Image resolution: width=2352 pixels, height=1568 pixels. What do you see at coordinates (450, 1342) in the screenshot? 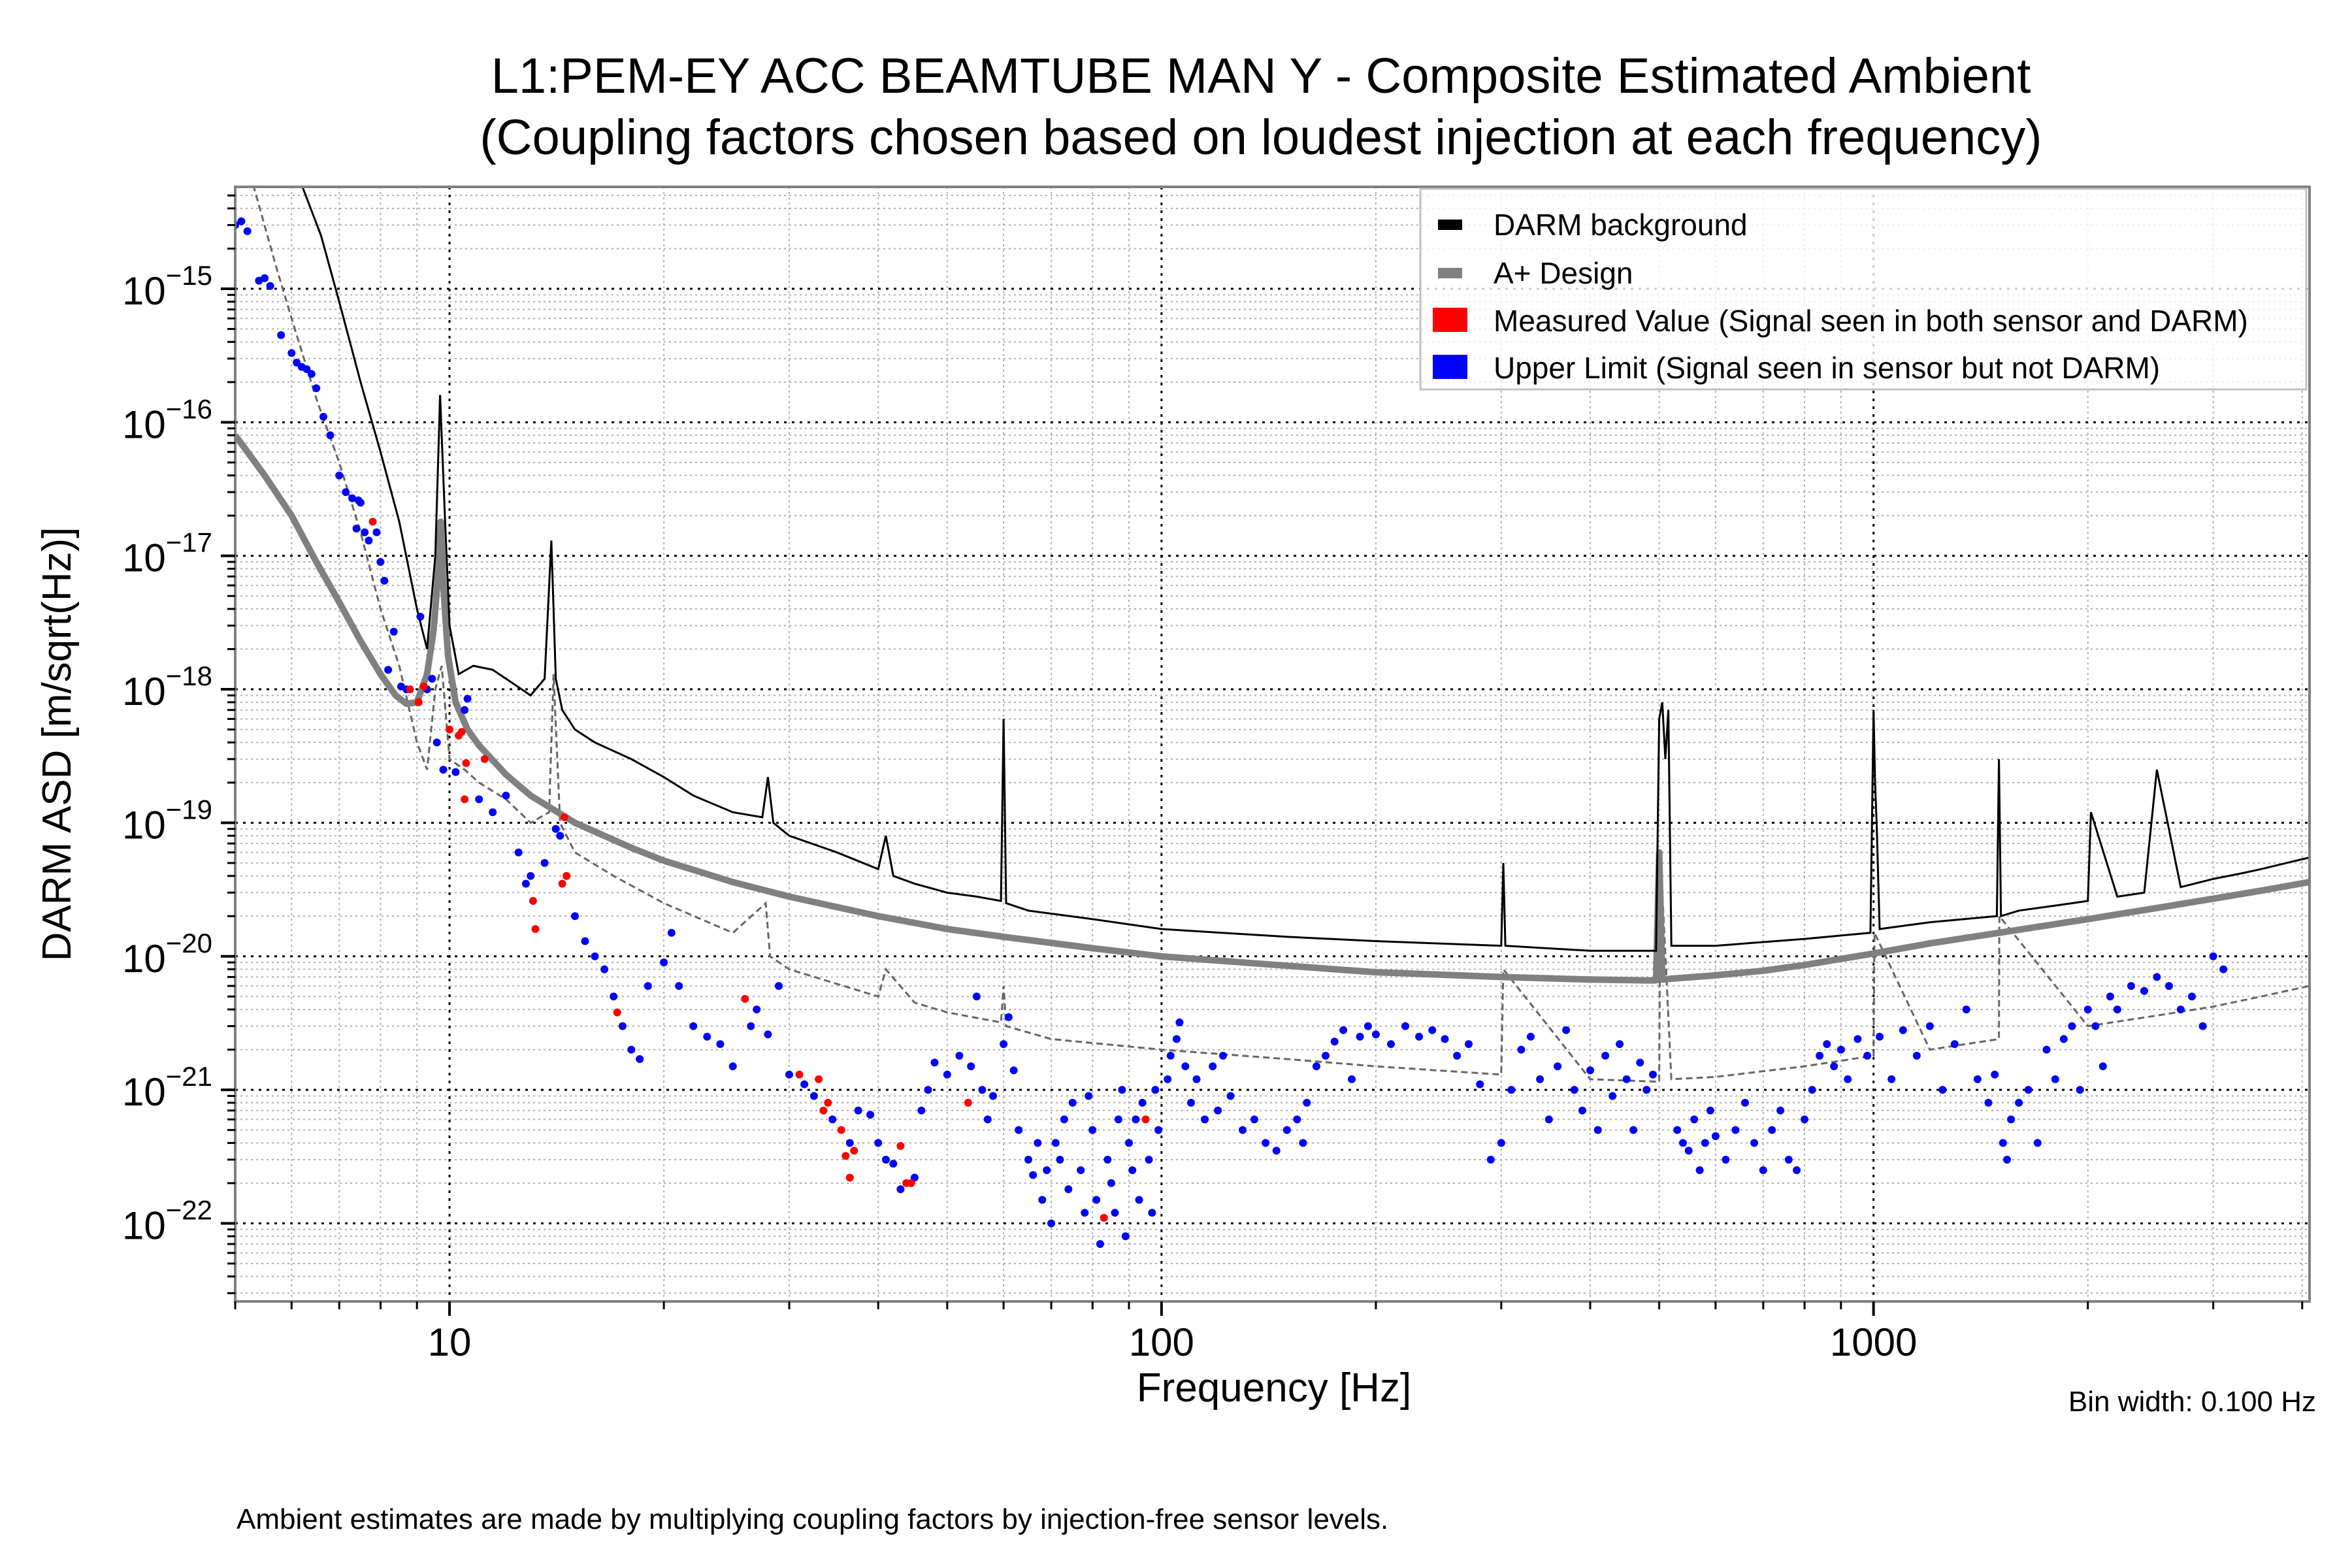
I see `x-tick-label: 10` at bounding box center [450, 1342].